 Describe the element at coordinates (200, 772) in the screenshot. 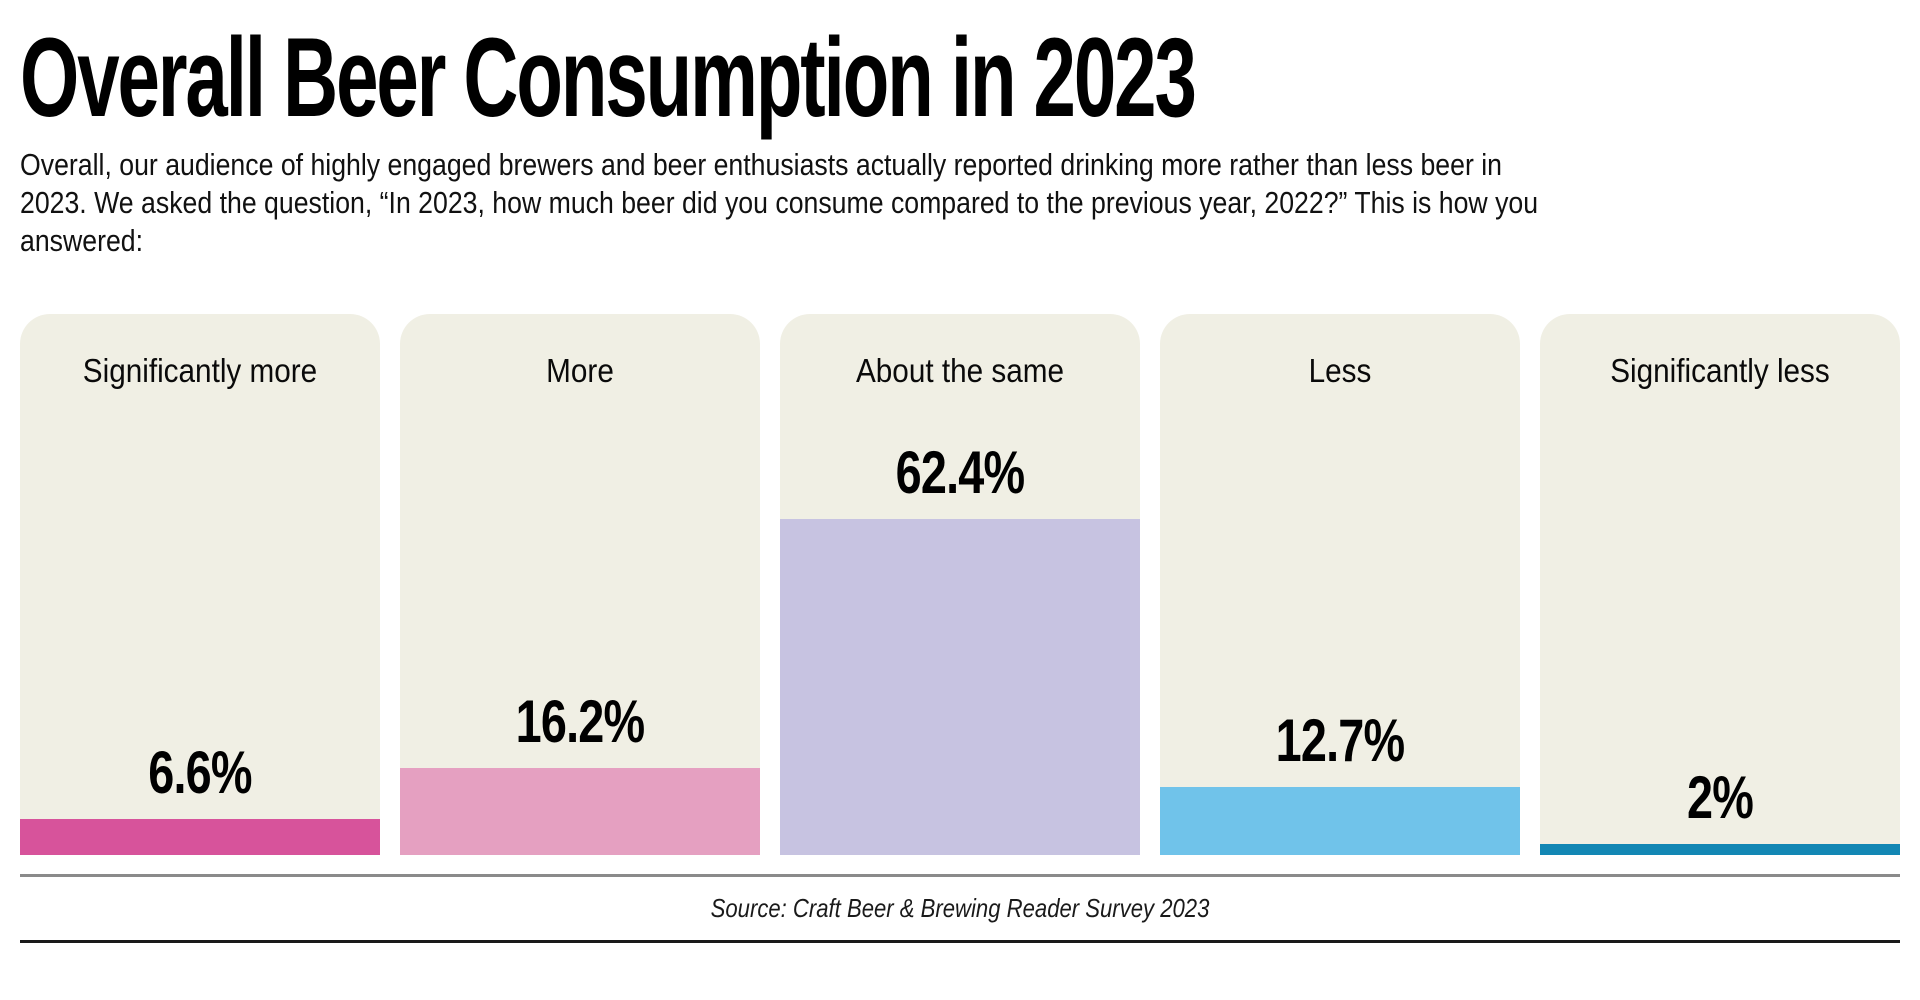

I see `value-label: 6.6%` at that location.